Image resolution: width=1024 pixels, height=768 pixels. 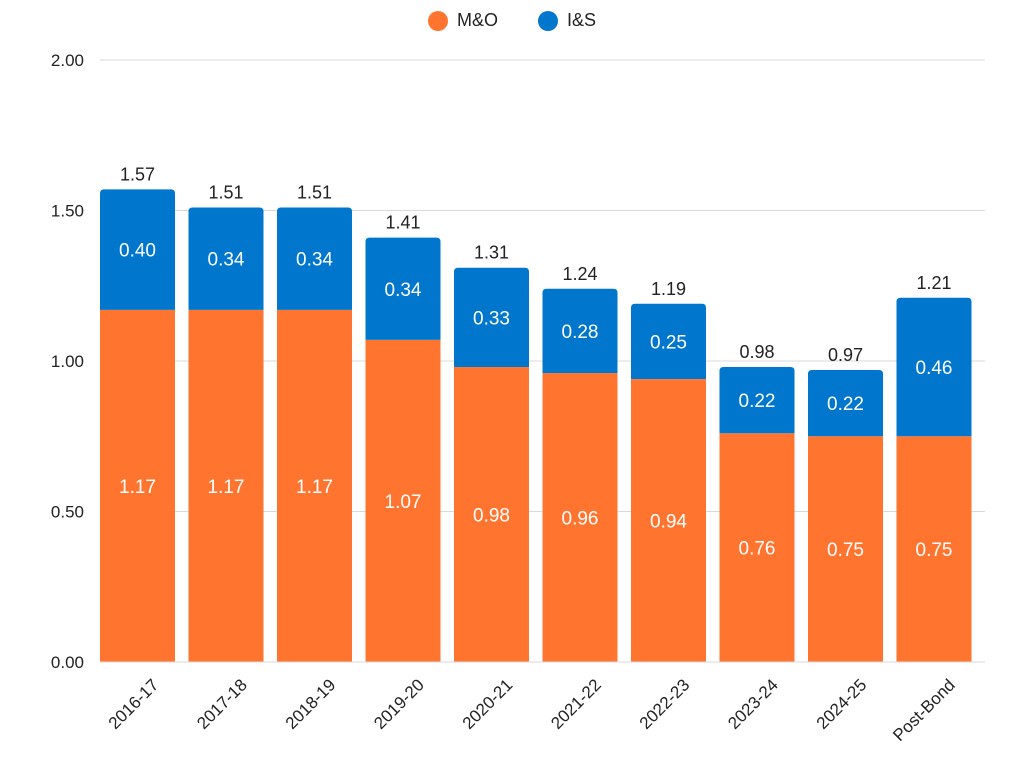 I want to click on legend: M&O I&S, so click(x=512, y=20).